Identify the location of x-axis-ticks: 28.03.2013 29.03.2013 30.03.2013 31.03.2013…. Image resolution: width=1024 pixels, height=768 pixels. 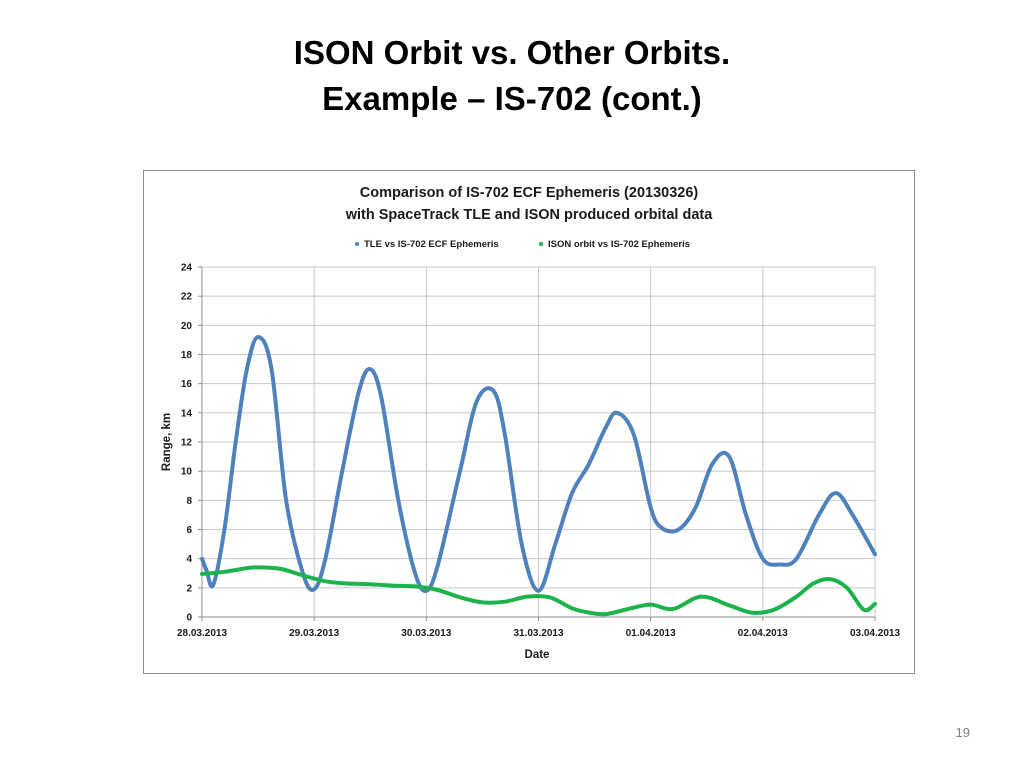
(538, 628).